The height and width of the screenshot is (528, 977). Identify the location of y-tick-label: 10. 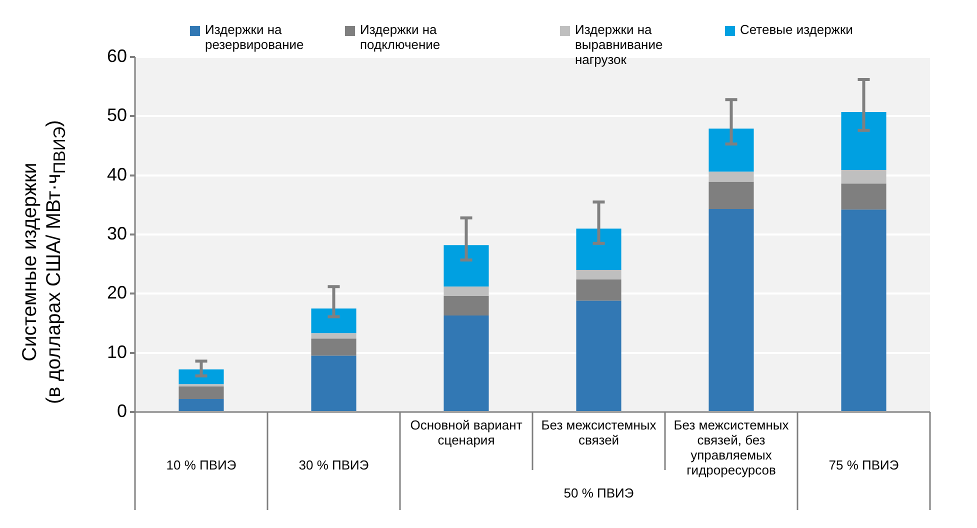
(116, 352).